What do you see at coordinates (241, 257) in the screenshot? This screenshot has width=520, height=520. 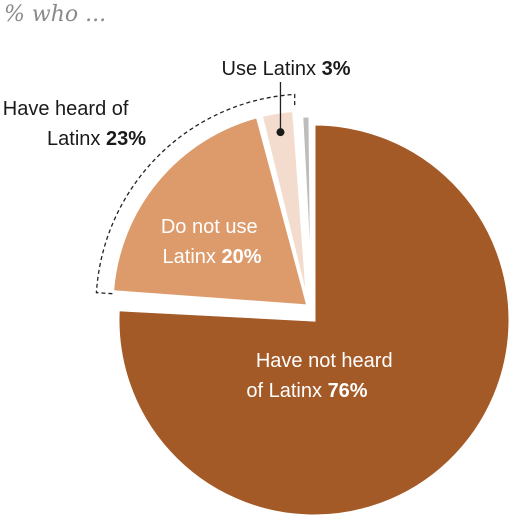 I see `value-do-not-use: 20%` at bounding box center [241, 257].